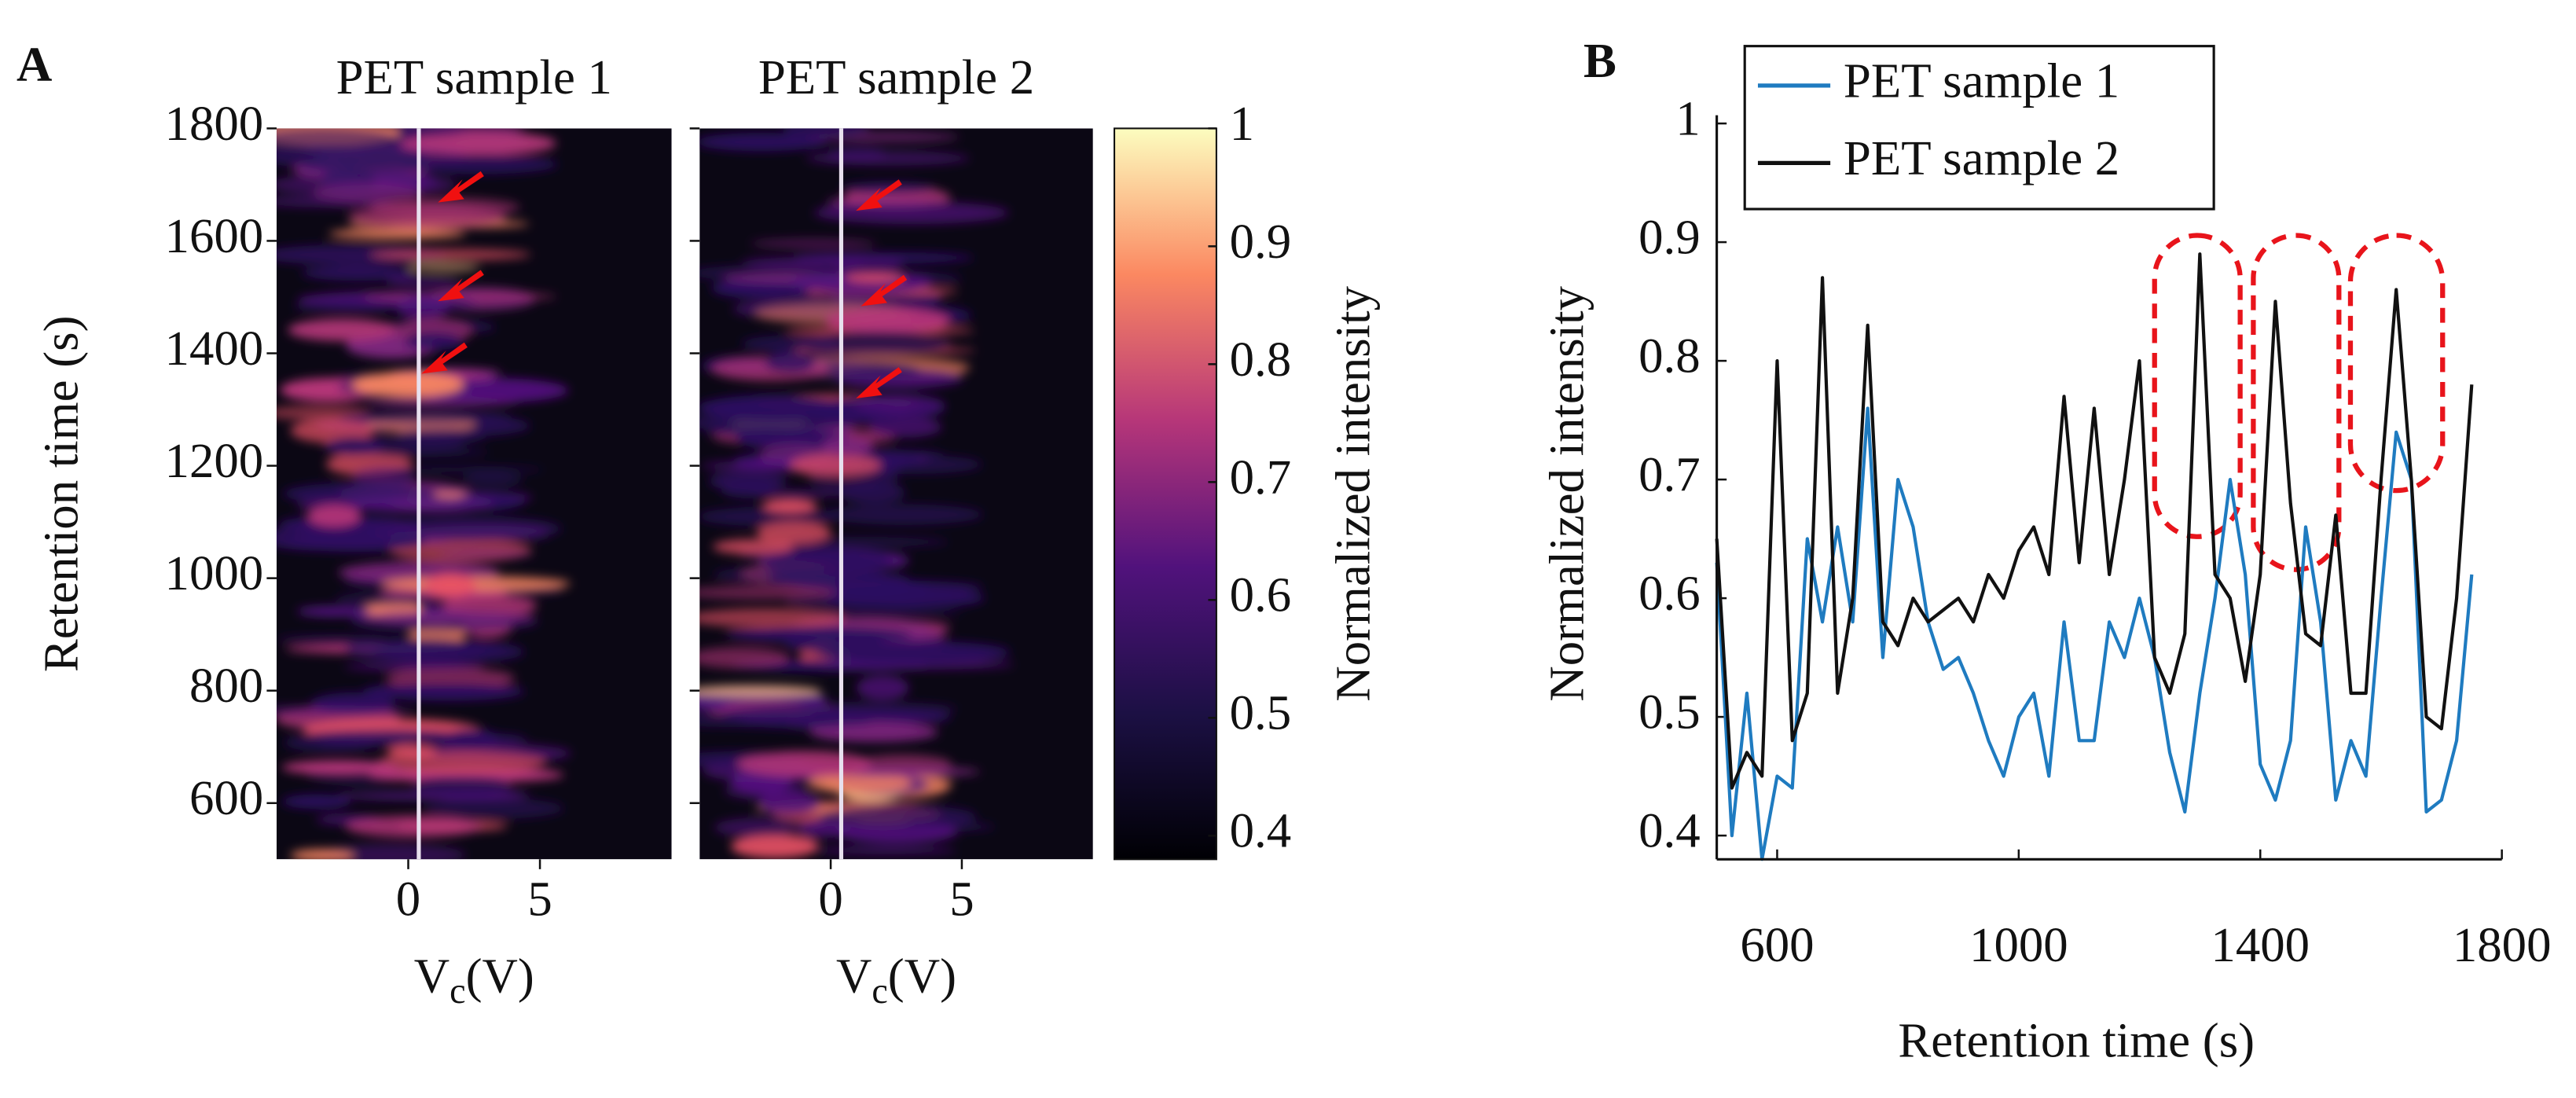 The height and width of the screenshot is (1098, 2576). Describe the element at coordinates (1261, 241) in the screenshot. I see `colorbar-tick-label: 0.9` at that location.